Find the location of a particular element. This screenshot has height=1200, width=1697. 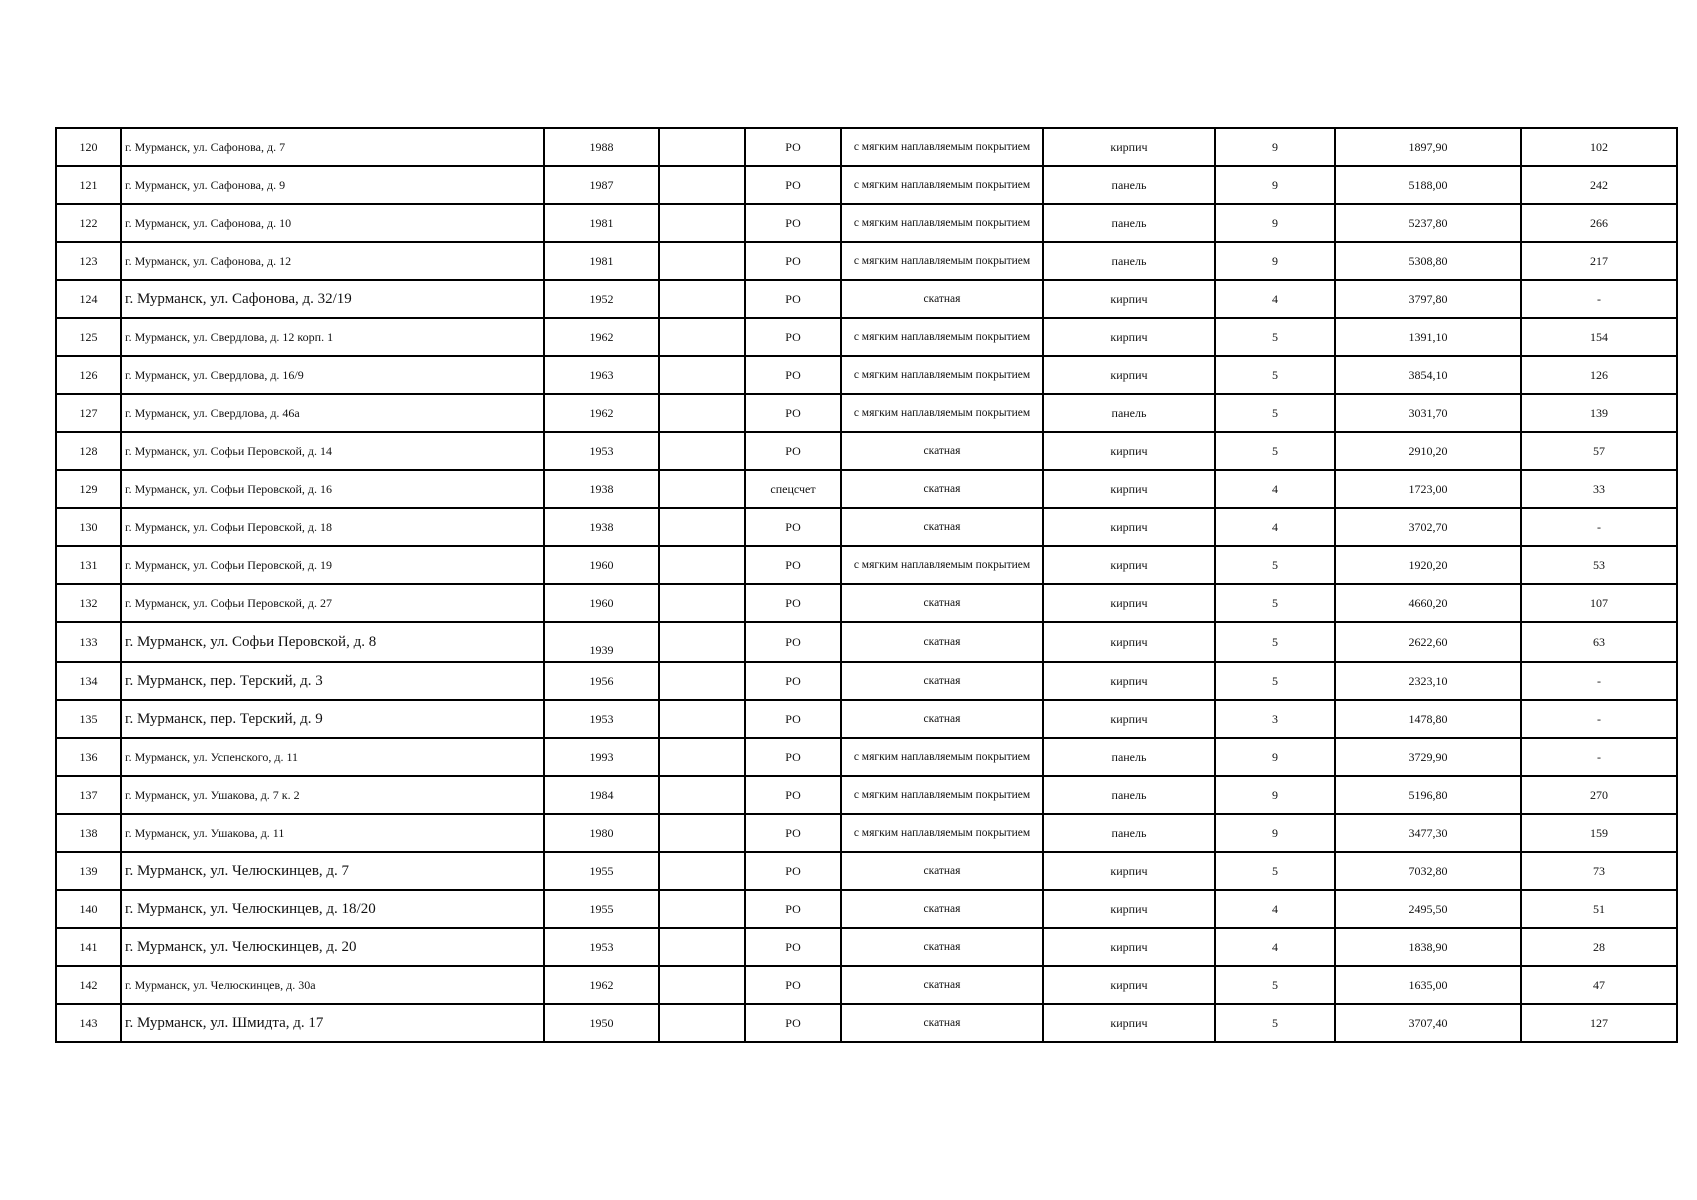

row-number: 143 is located at coordinates (88, 1023).